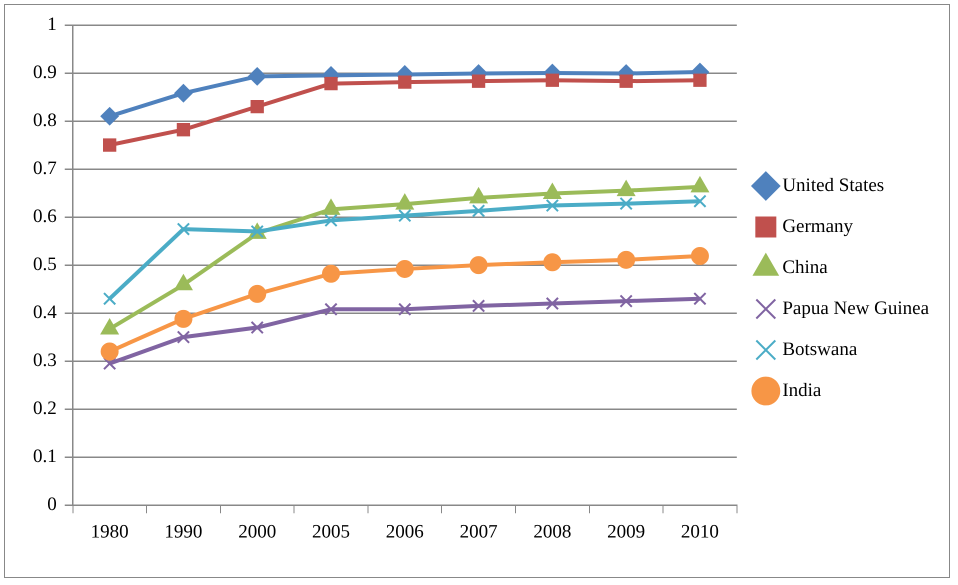 This screenshot has width=958, height=585. What do you see at coordinates (183, 532) in the screenshot?
I see `x-tick-label: 1990` at bounding box center [183, 532].